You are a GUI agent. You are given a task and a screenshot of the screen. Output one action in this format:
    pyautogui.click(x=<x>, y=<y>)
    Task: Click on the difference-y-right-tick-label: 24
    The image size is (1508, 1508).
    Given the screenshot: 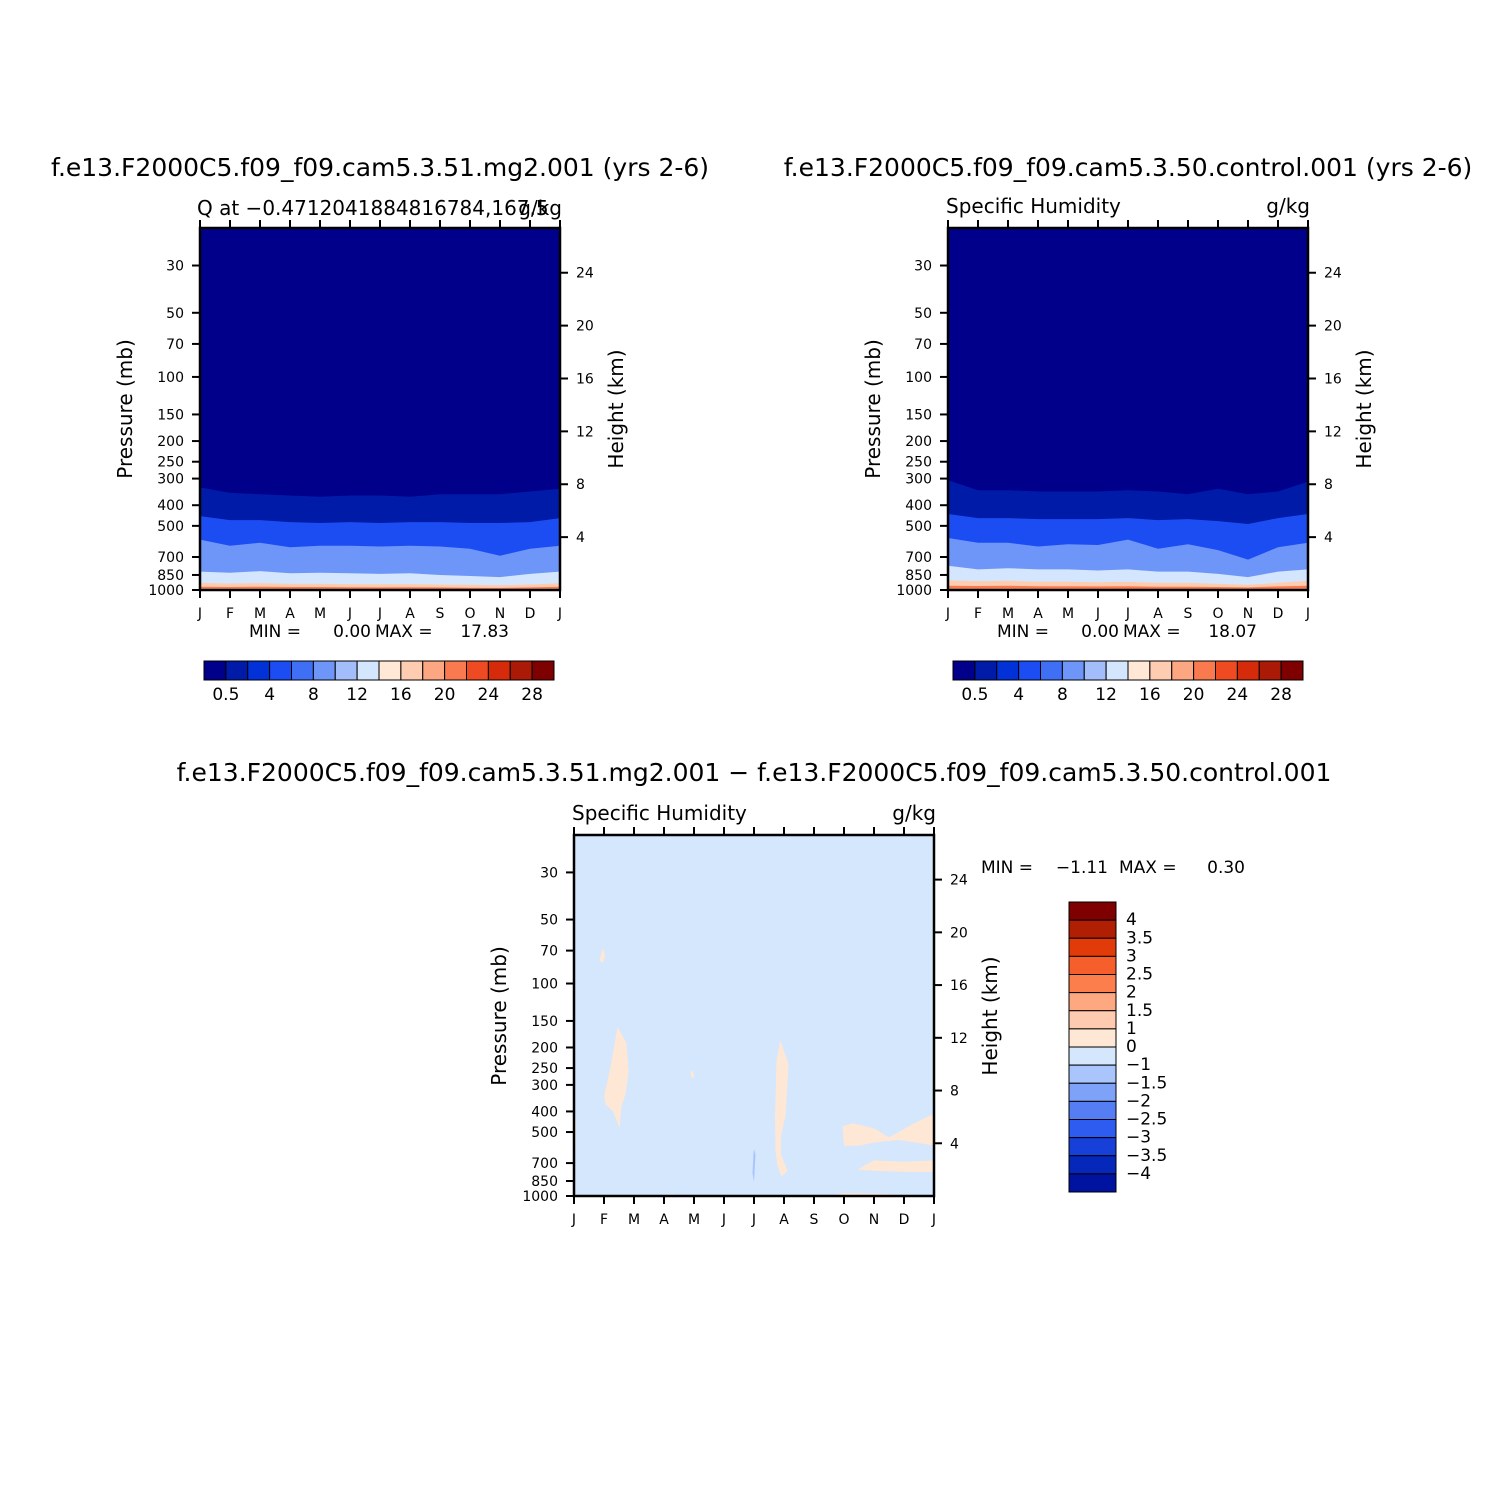 What is the action you would take?
    pyautogui.click(x=959, y=881)
    